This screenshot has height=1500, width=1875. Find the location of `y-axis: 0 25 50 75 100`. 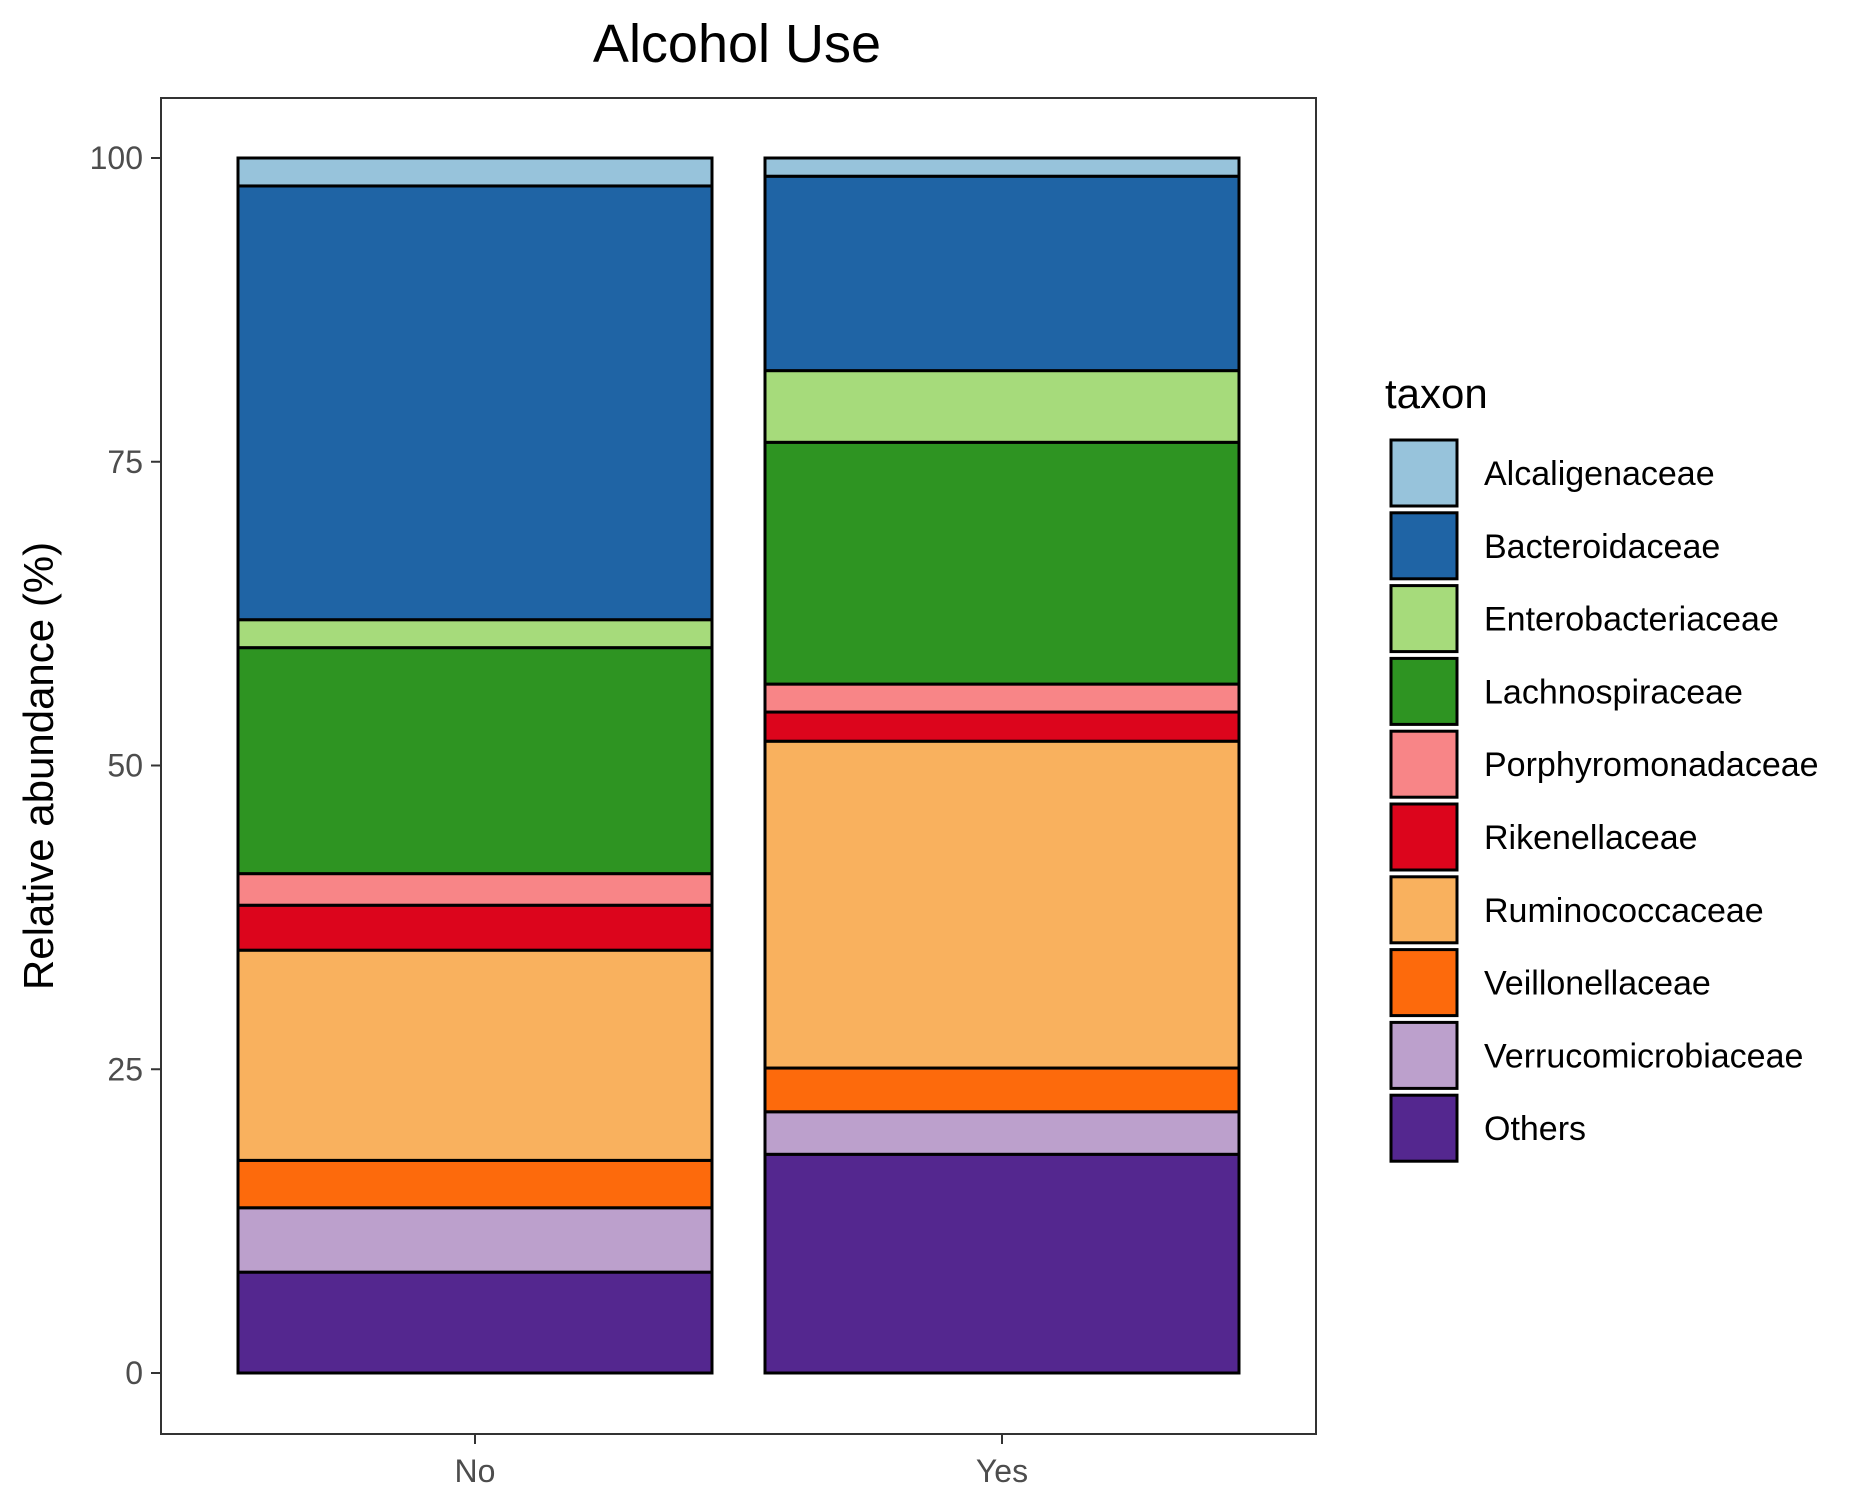

y-axis: 0 25 50 75 100 is located at coordinates (125, 765).